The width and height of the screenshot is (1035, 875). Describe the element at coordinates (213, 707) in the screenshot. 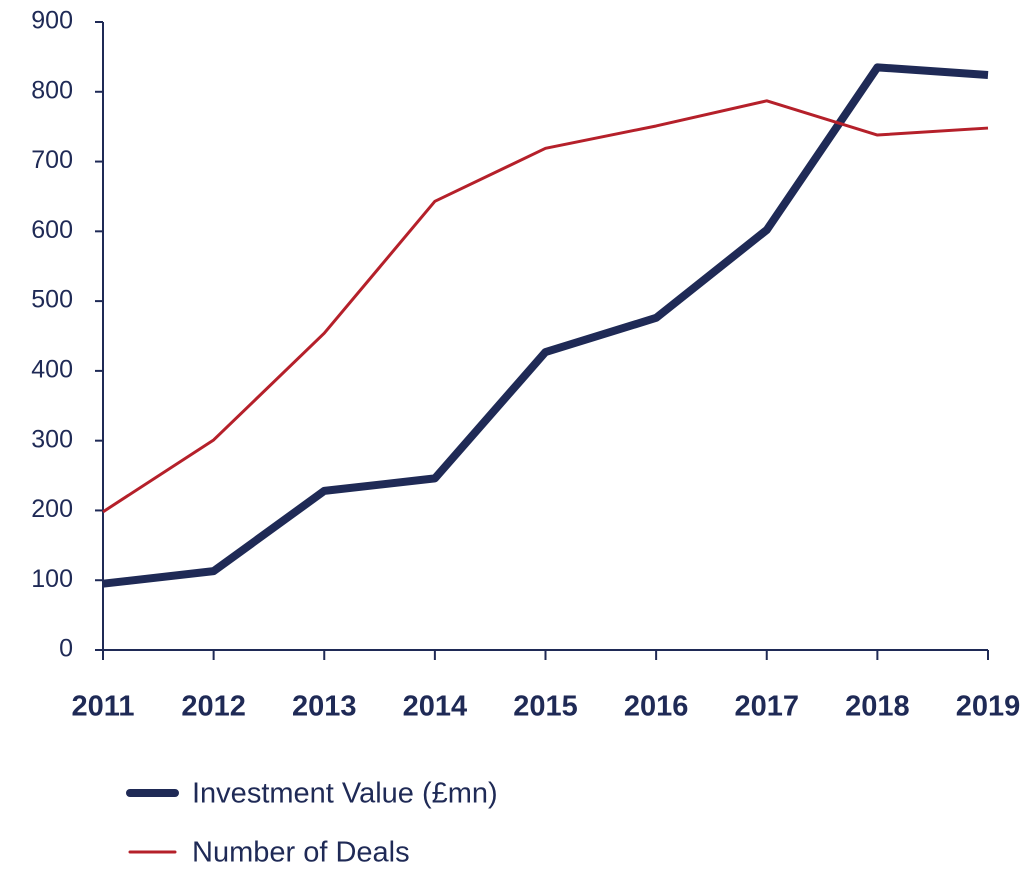

I see `x-tick-label: 2012` at that location.